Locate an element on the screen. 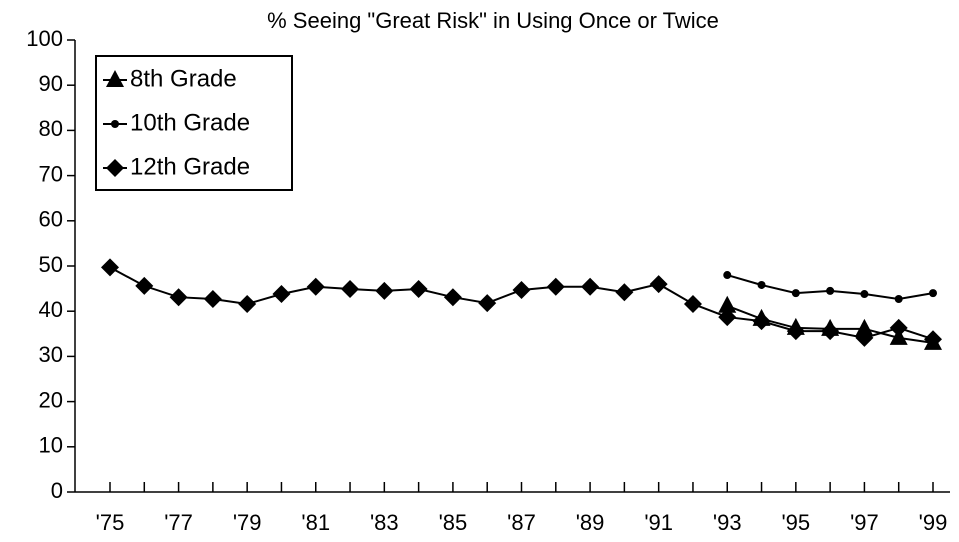 The width and height of the screenshot is (959, 542). y-tick-label: 40 is located at coordinates (51, 309).